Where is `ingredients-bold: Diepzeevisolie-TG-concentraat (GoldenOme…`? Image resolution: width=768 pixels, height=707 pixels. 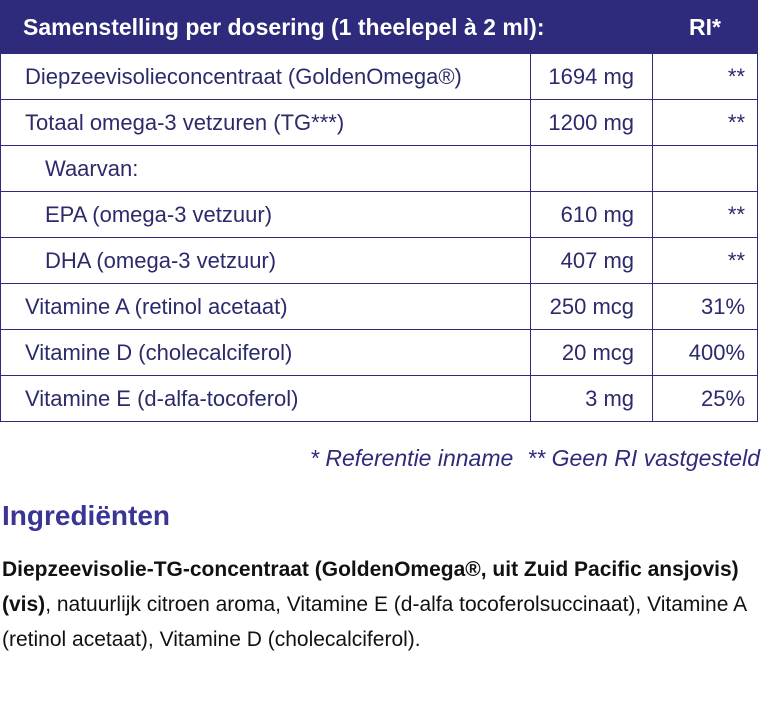
ingredients-bold: Diepzeevisolie-TG-concentraat (GoldenOme… is located at coordinates (370, 587).